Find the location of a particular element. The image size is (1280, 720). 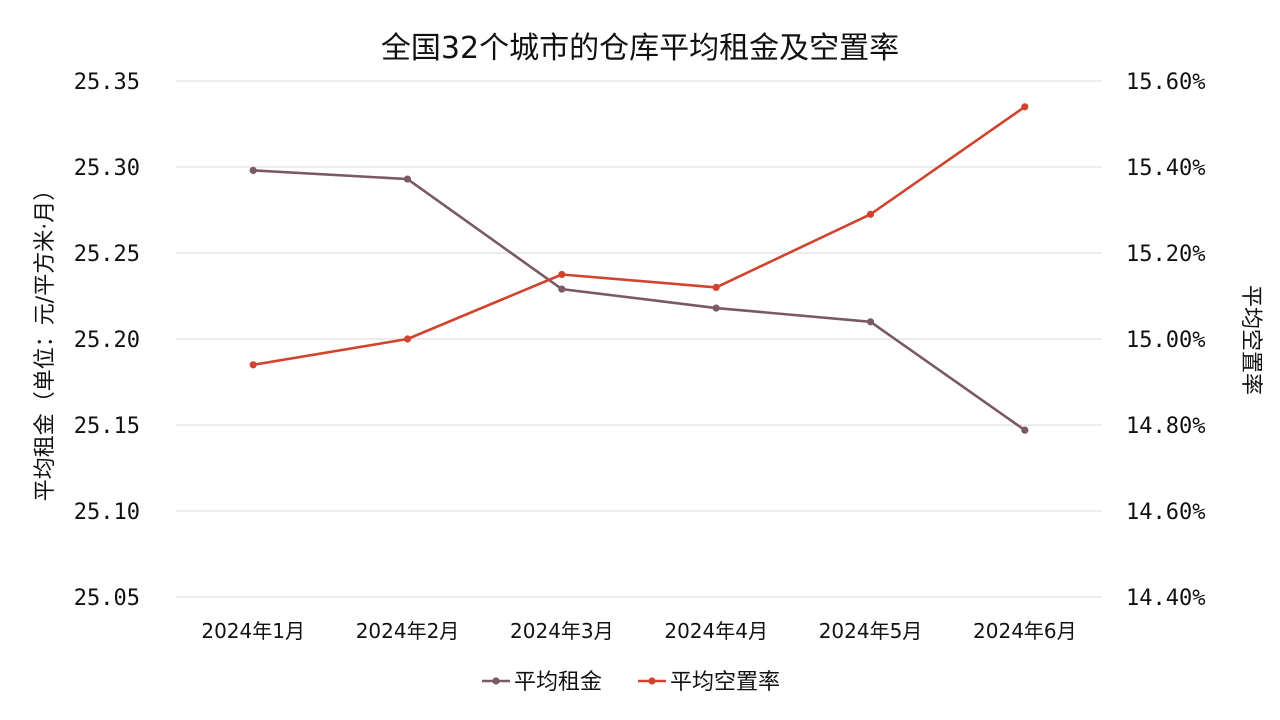

left-tick-label: 25.05 is located at coordinates (107, 598).